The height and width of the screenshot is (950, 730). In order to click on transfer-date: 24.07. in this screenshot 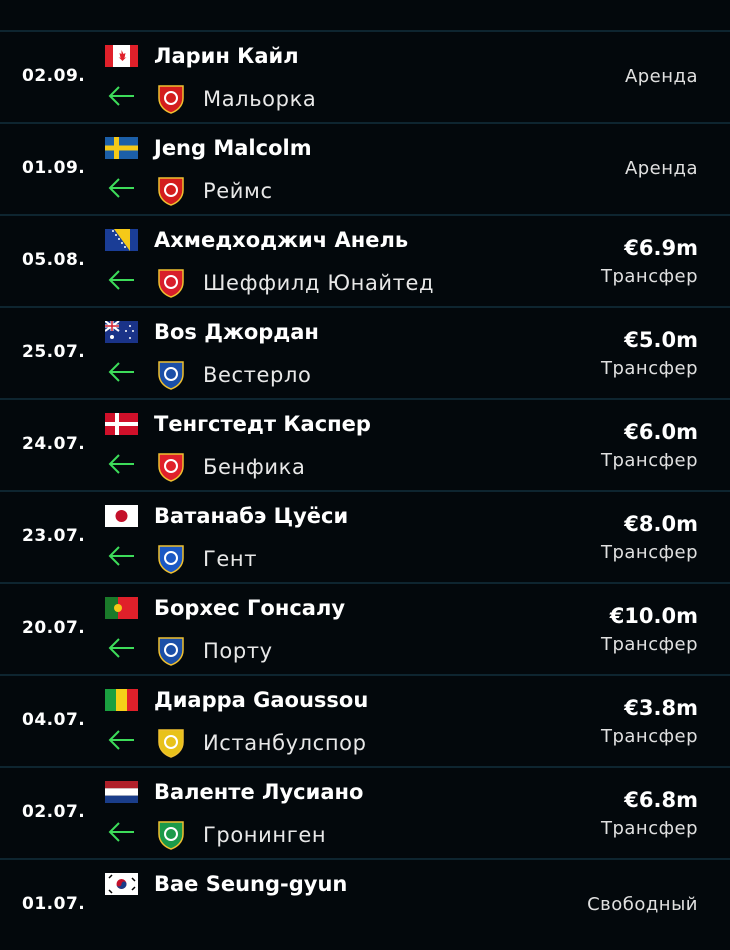, I will do `click(54, 444)`.